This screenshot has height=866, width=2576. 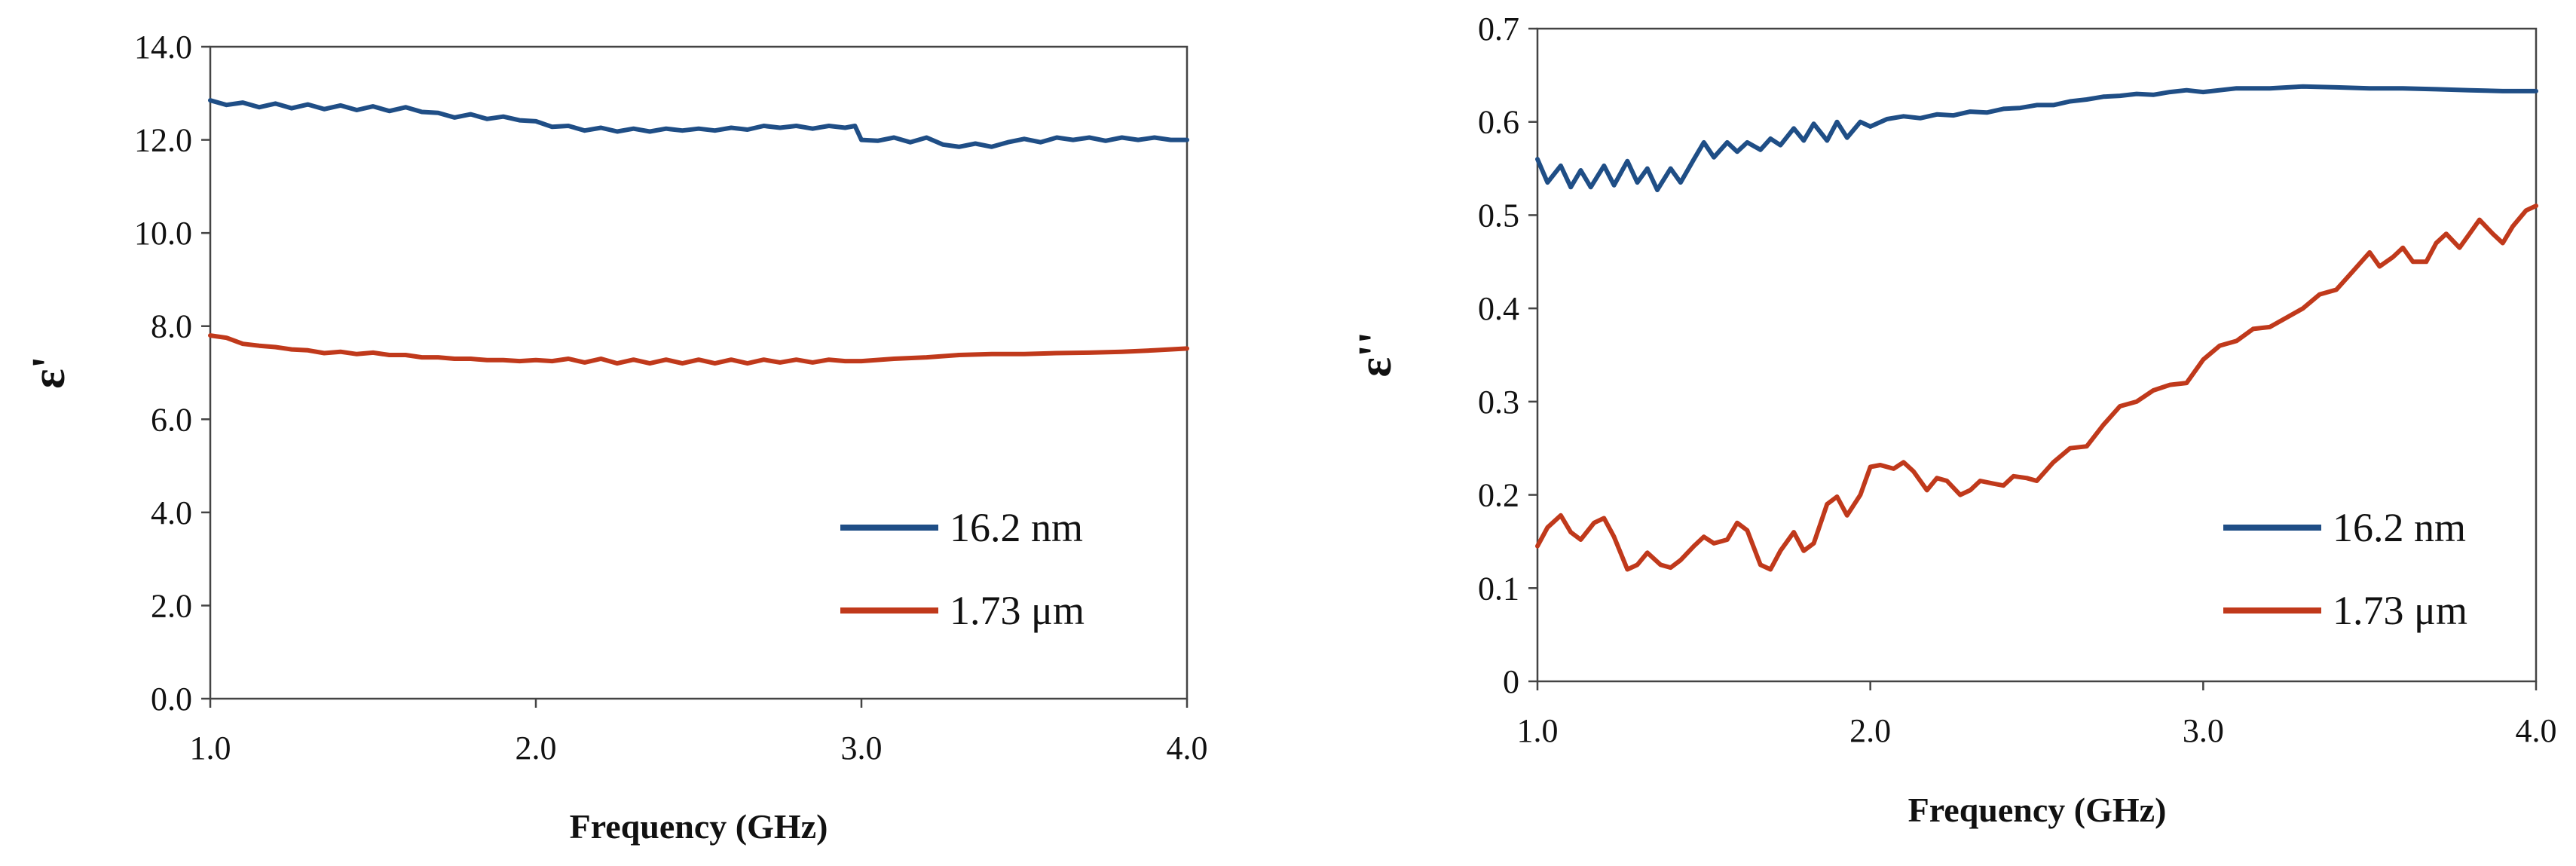 I want to click on y-tick-label: 0.0, so click(x=171, y=700).